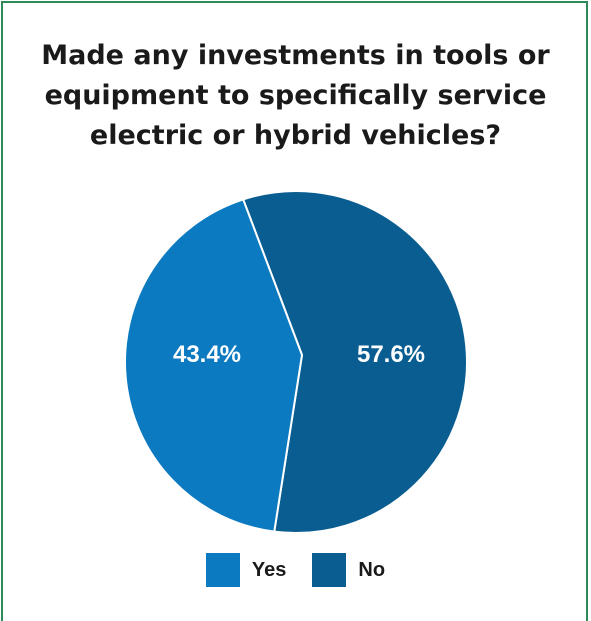  Describe the element at coordinates (269, 569) in the screenshot. I see `legend-label-yes: Yes` at that location.